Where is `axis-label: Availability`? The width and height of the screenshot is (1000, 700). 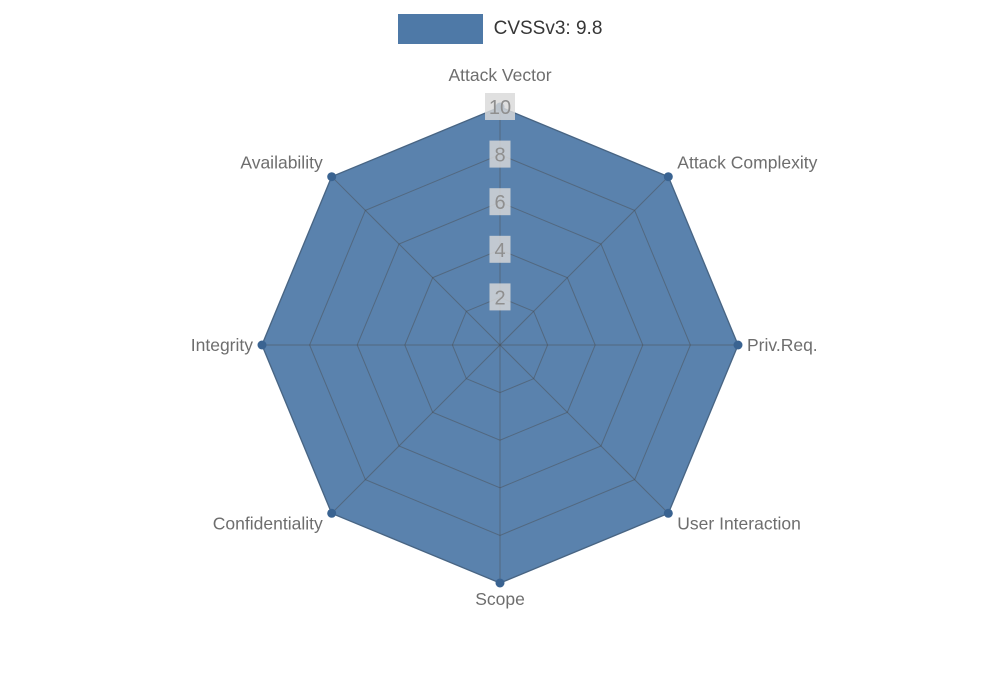 axis-label: Availability is located at coordinates (281, 163).